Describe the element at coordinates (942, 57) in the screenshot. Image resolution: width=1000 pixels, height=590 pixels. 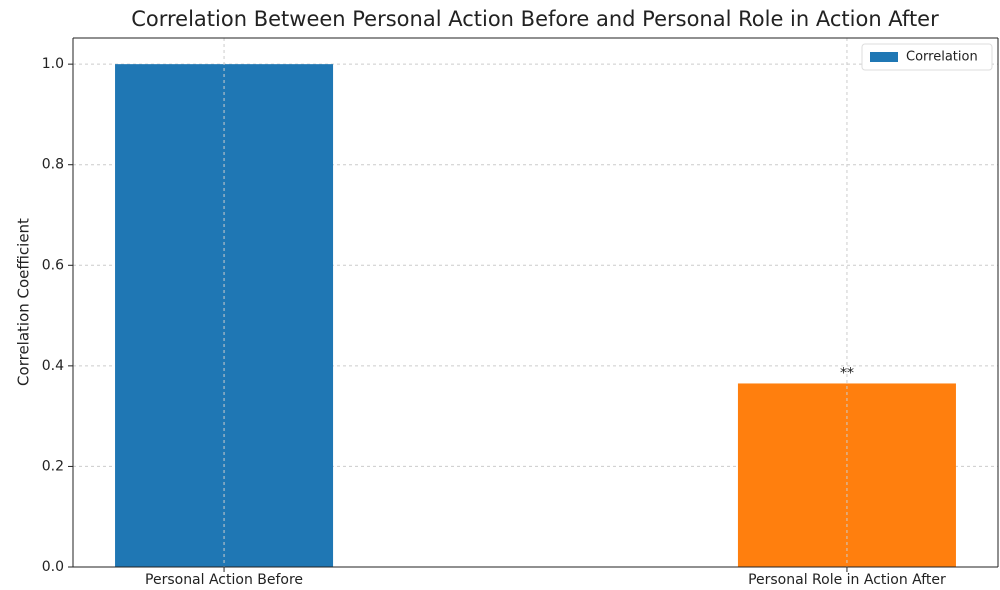
I see `legend-label: Correlation` at that location.